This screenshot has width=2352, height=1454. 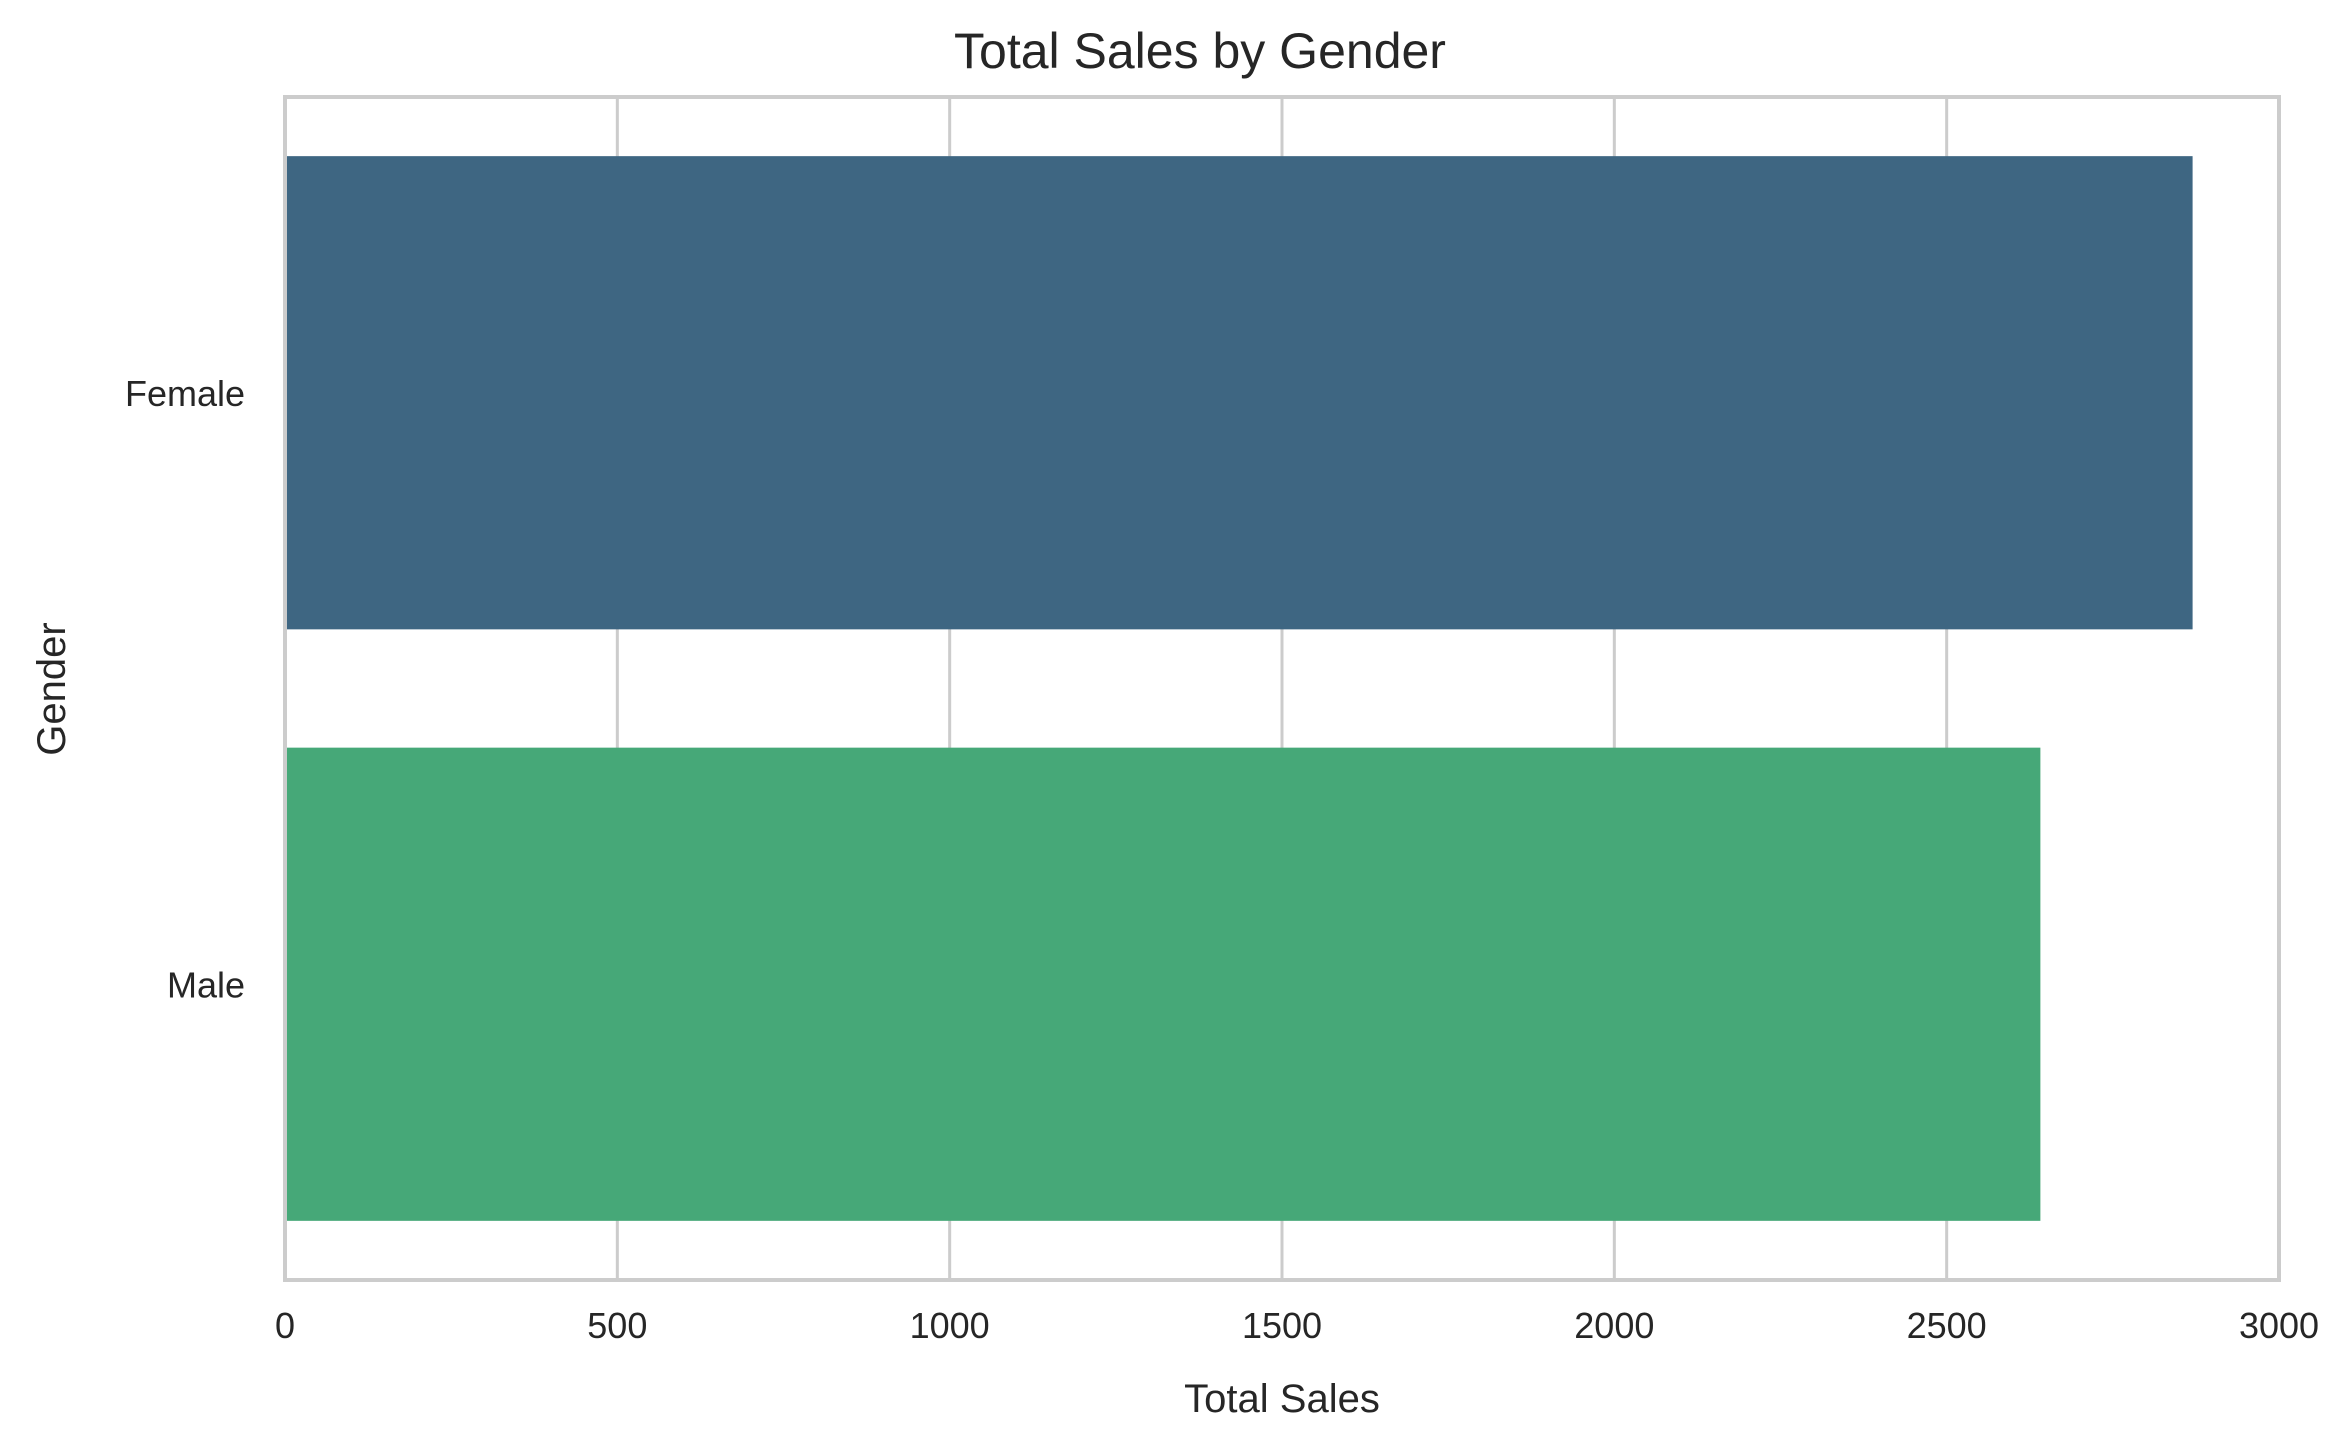 What do you see at coordinates (617, 1325) in the screenshot?
I see `x-tick-label: 500` at bounding box center [617, 1325].